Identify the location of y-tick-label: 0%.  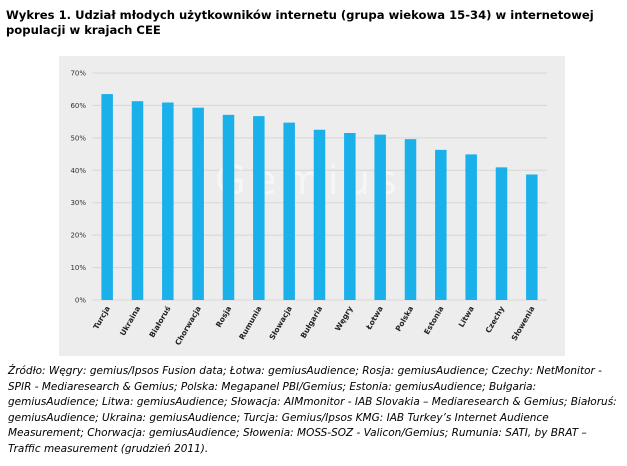
(80, 301).